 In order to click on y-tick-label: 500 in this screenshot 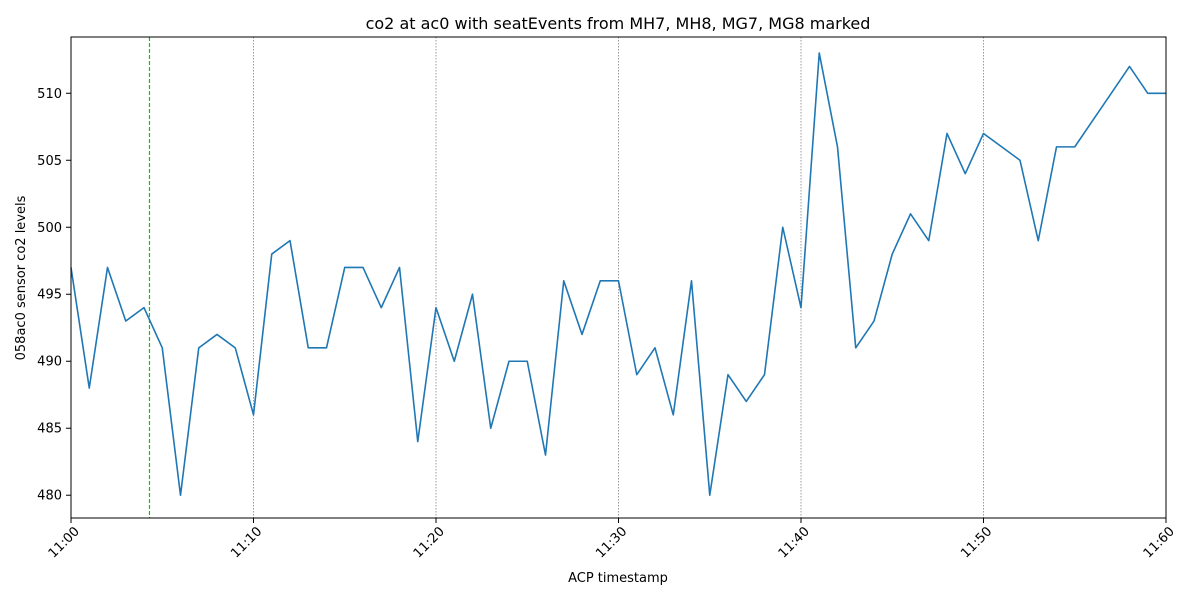, I will do `click(49, 228)`.